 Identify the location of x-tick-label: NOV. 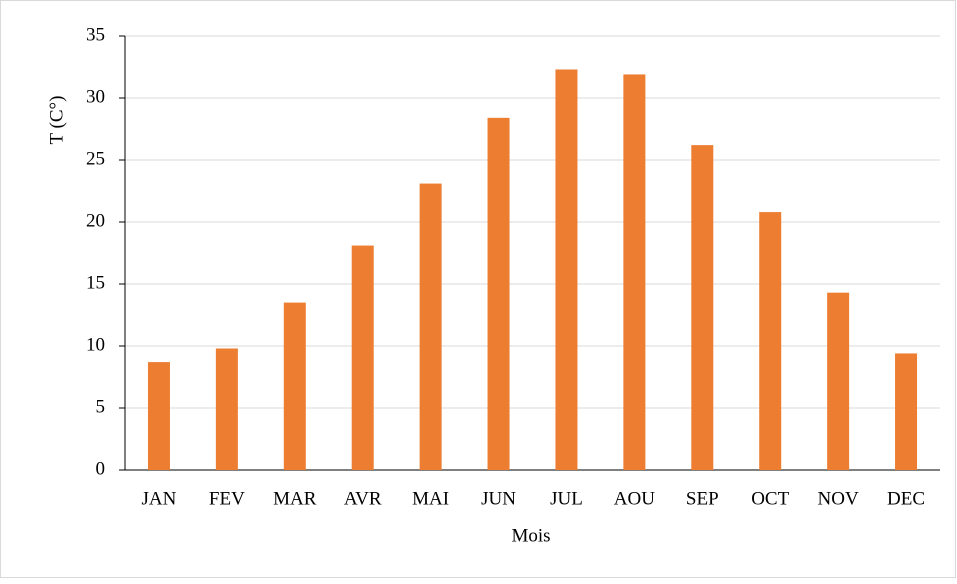
(838, 498).